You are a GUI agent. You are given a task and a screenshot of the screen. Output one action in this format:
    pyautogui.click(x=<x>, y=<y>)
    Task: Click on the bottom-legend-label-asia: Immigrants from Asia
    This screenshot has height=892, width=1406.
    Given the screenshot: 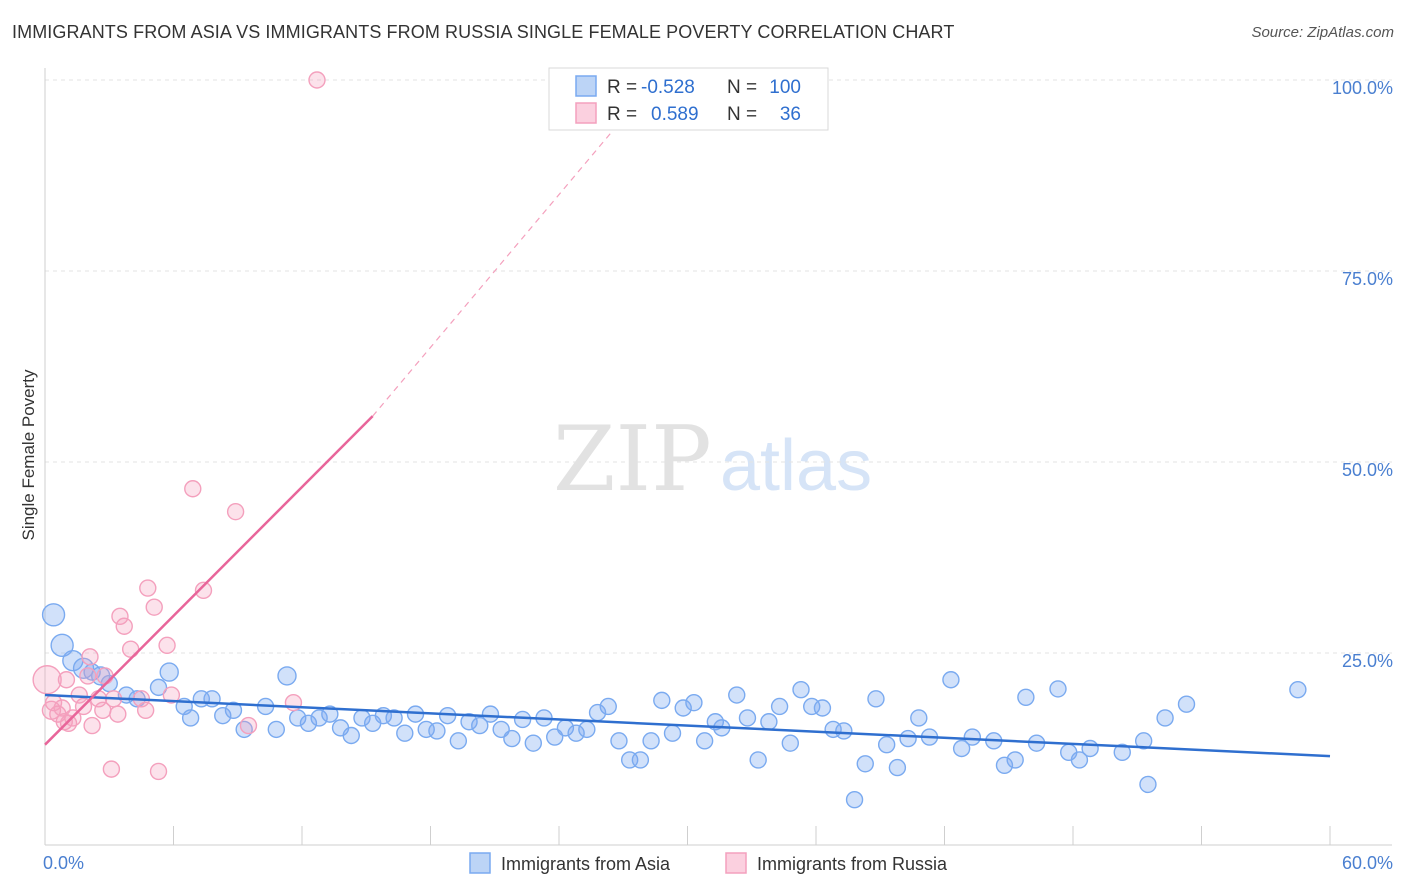 What is the action you would take?
    pyautogui.click(x=586, y=864)
    